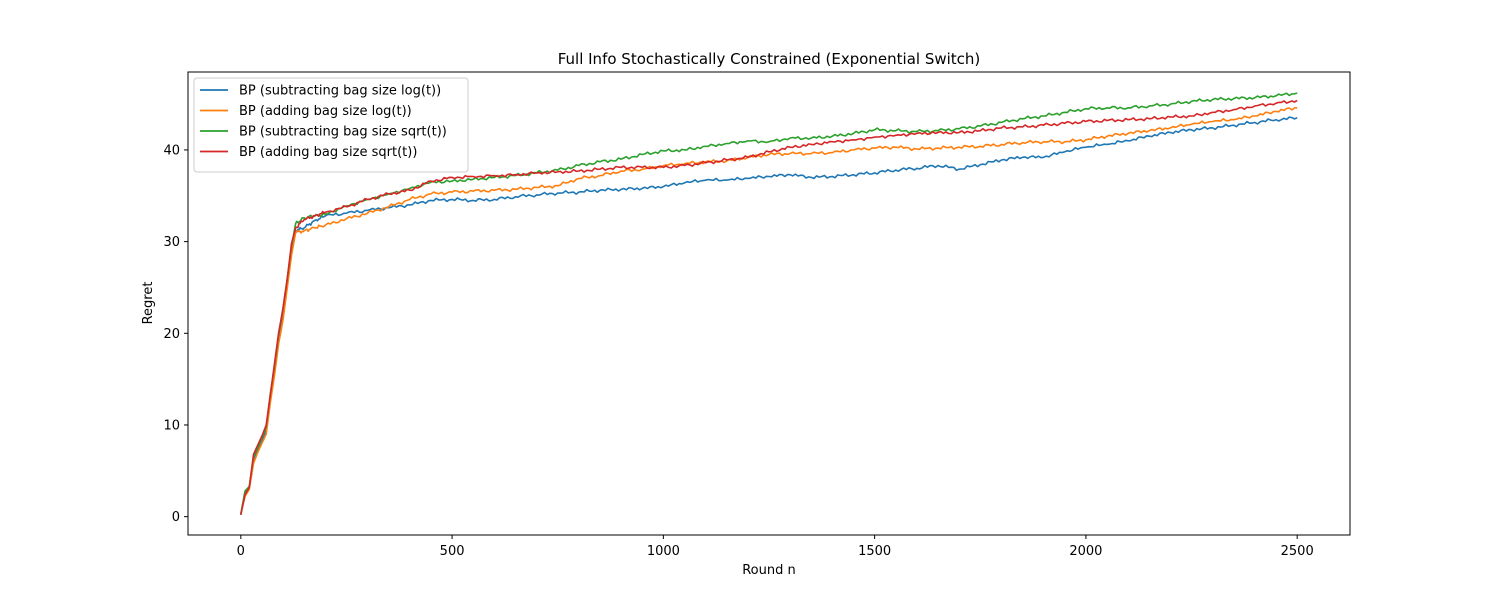 This screenshot has height=600, width=1500. What do you see at coordinates (340, 91) in the screenshot?
I see `legend-label: BP (subtracting bag size log(t))` at bounding box center [340, 91].